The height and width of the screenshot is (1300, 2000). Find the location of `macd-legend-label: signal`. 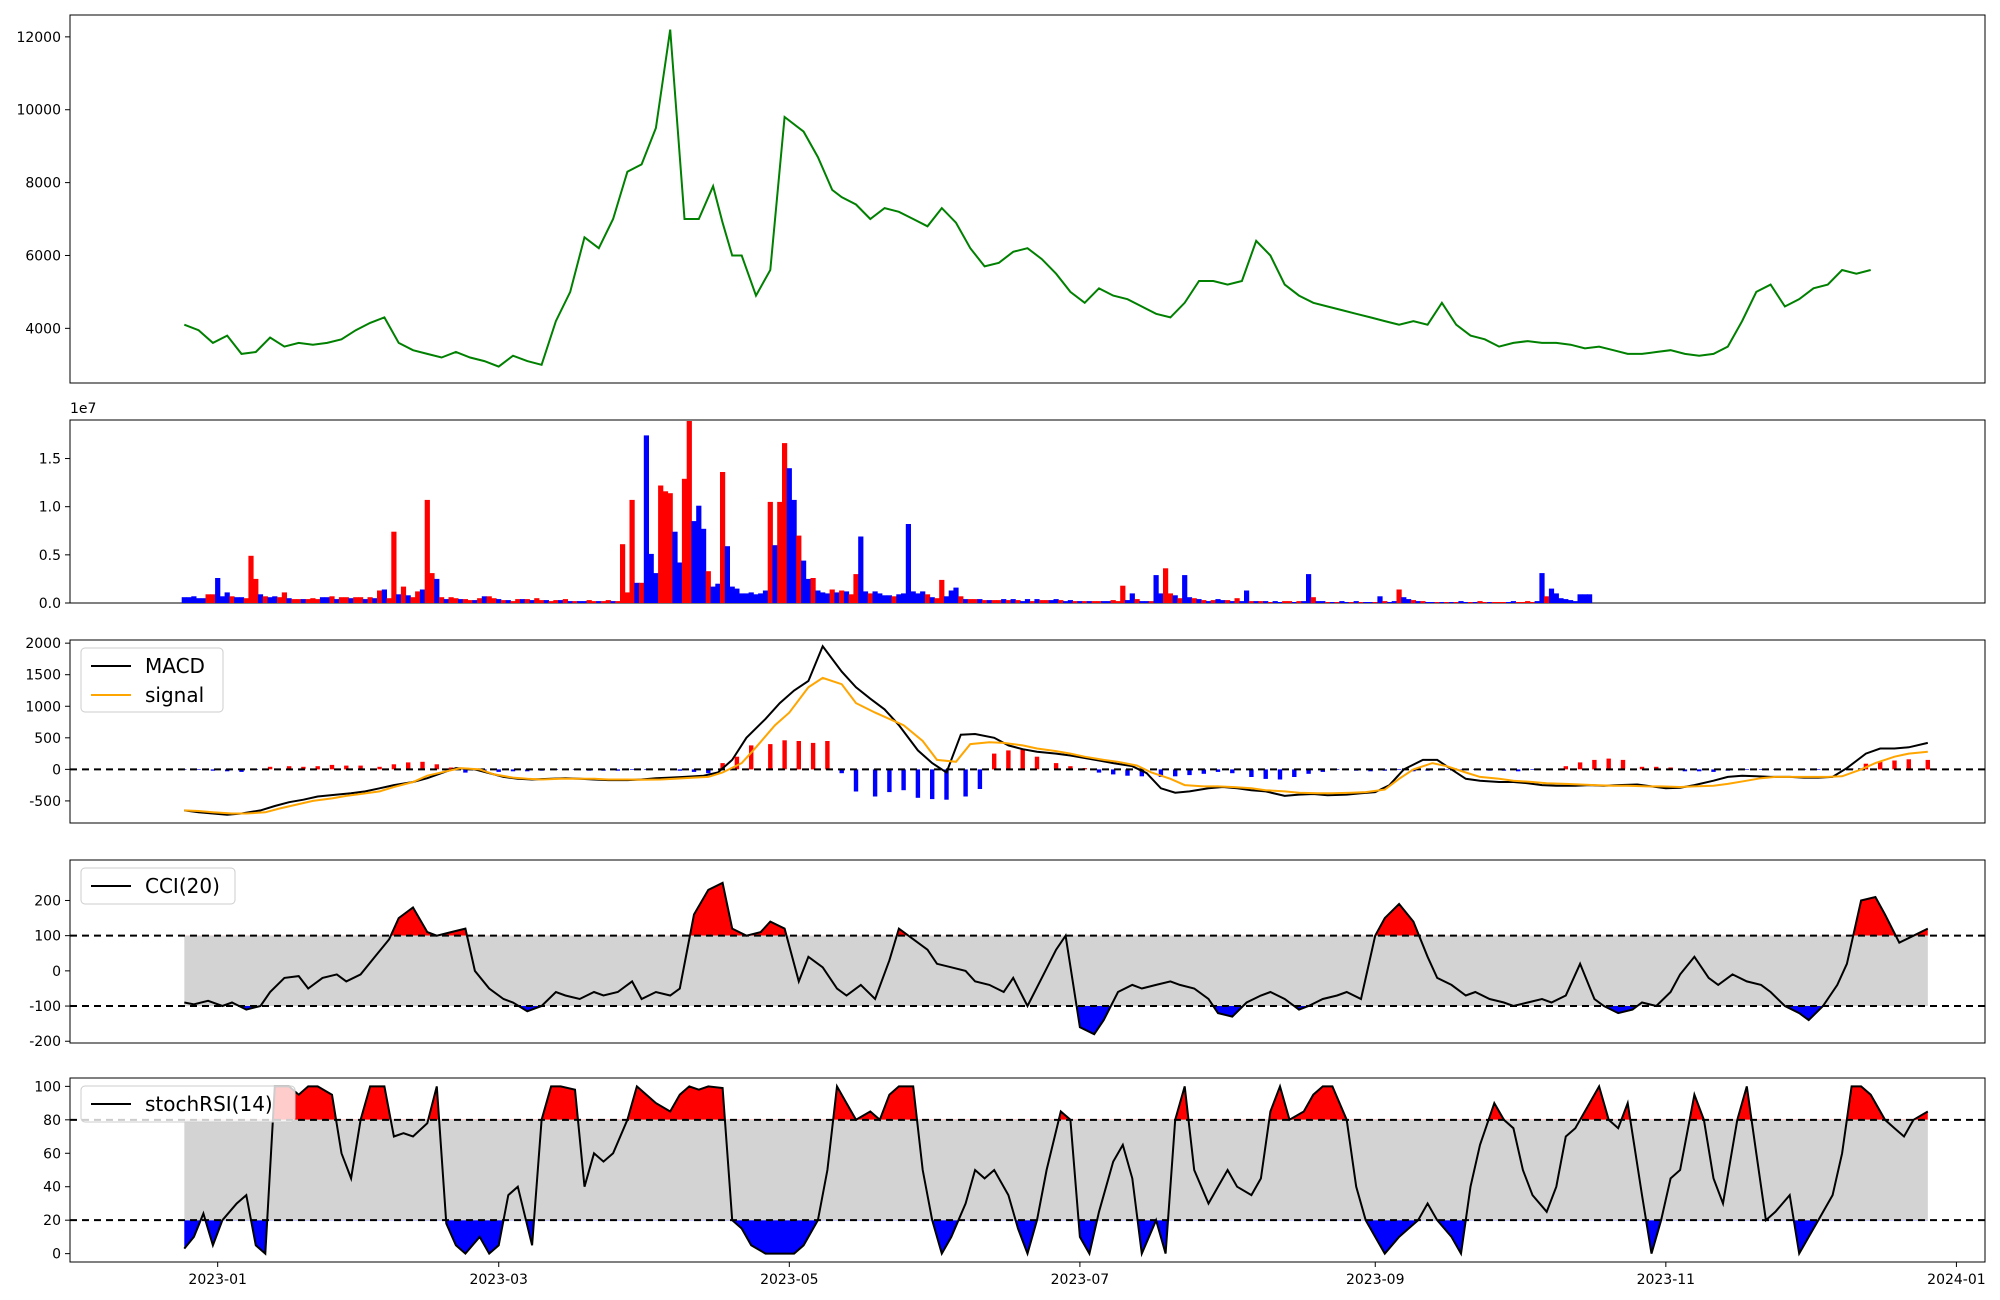

macd-legend-label: signal is located at coordinates (174, 695).